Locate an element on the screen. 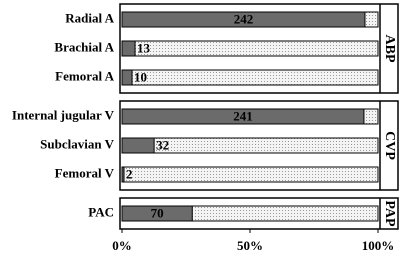  x-tick-label: 50% is located at coordinates (250, 245).